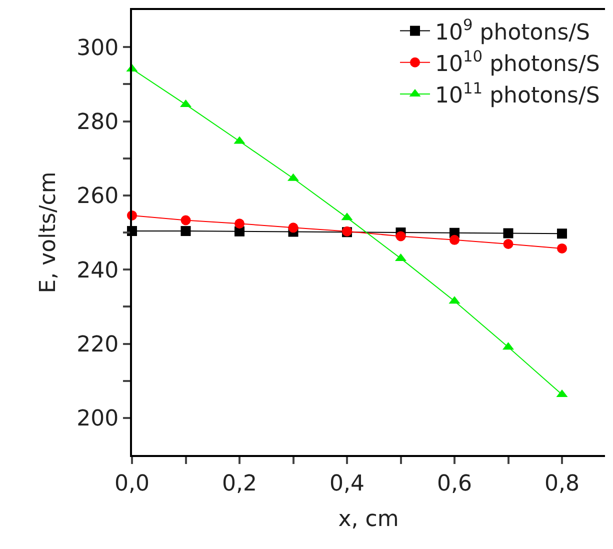  I want to click on y-tick-label: 200, so click(97, 419).